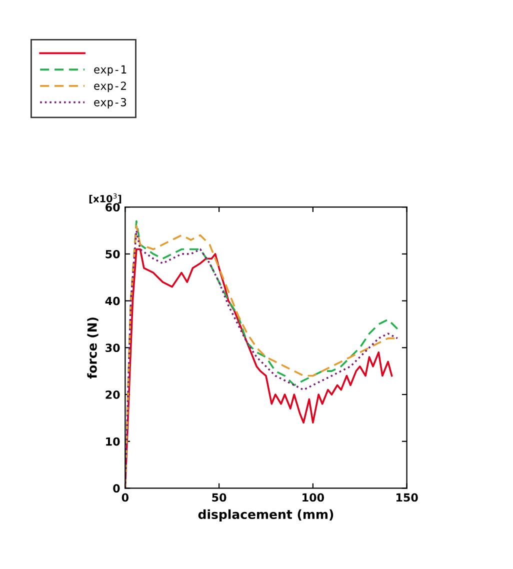  I want to click on legend-label: exp-3, so click(110, 103).